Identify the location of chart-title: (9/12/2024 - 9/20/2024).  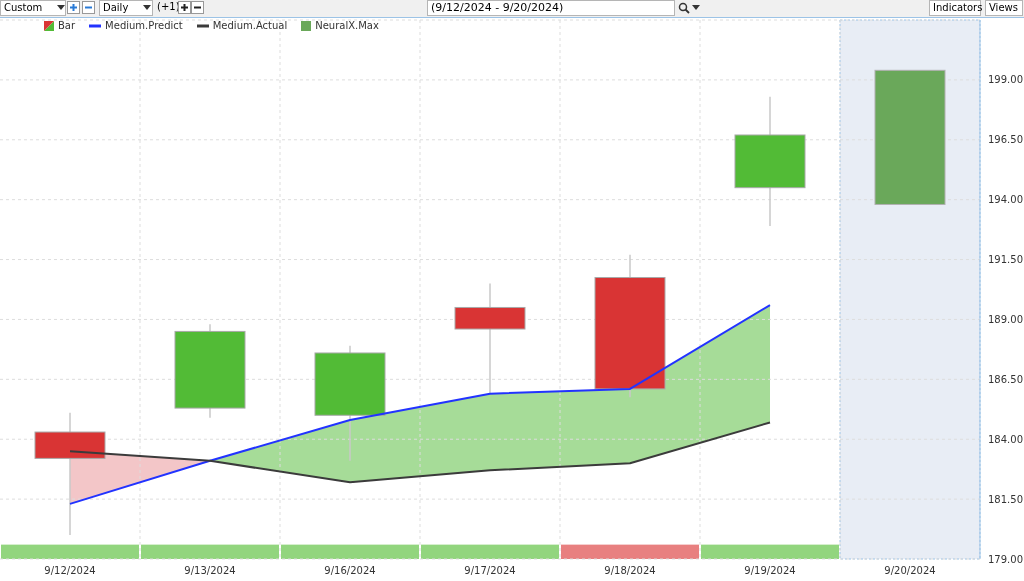
(551, 8).